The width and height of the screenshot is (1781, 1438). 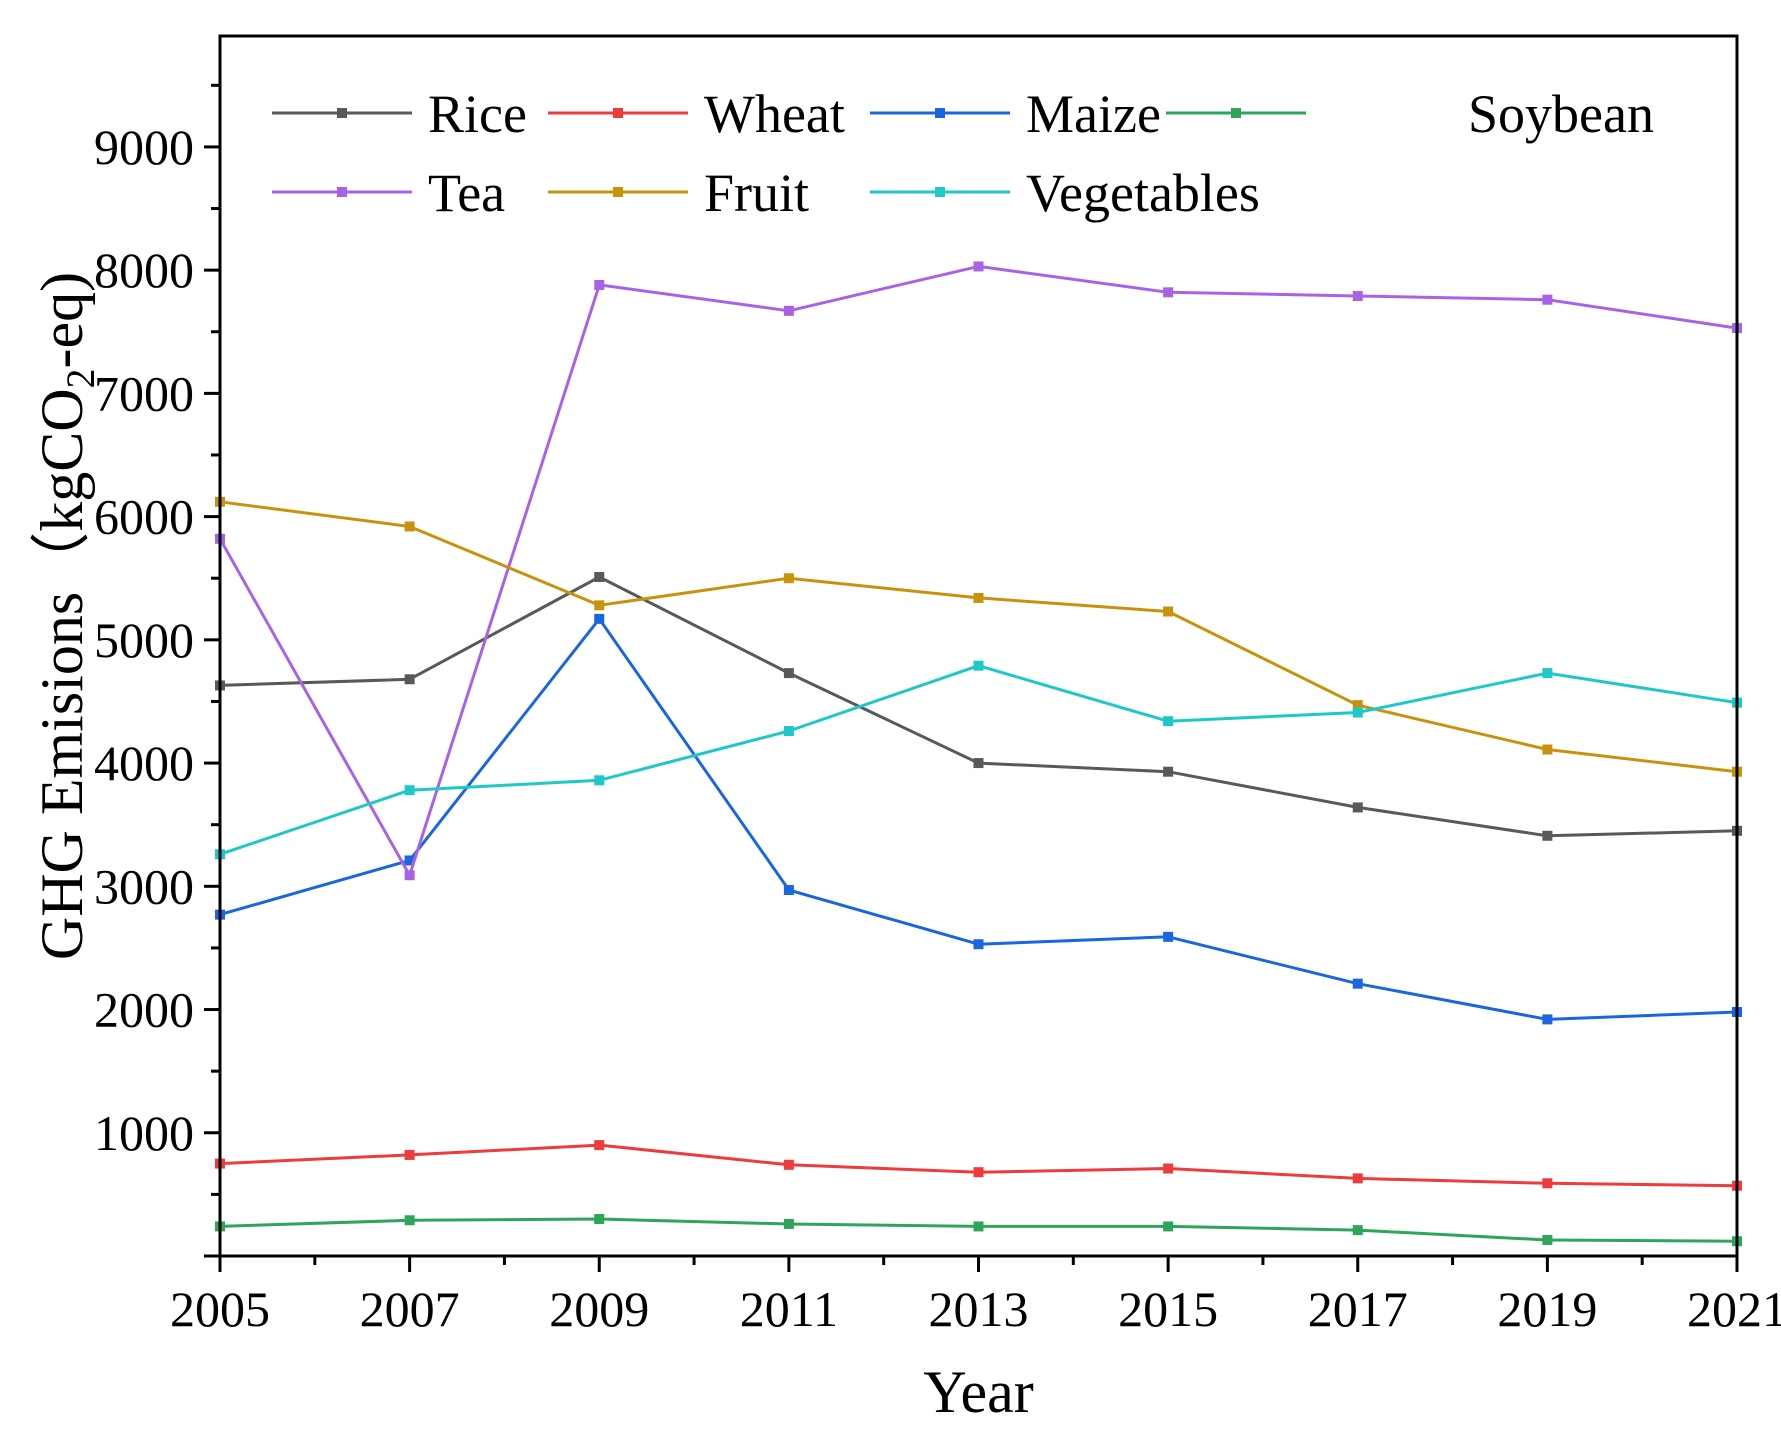 What do you see at coordinates (979, 1309) in the screenshot?
I see `x-tick-label: 2013` at bounding box center [979, 1309].